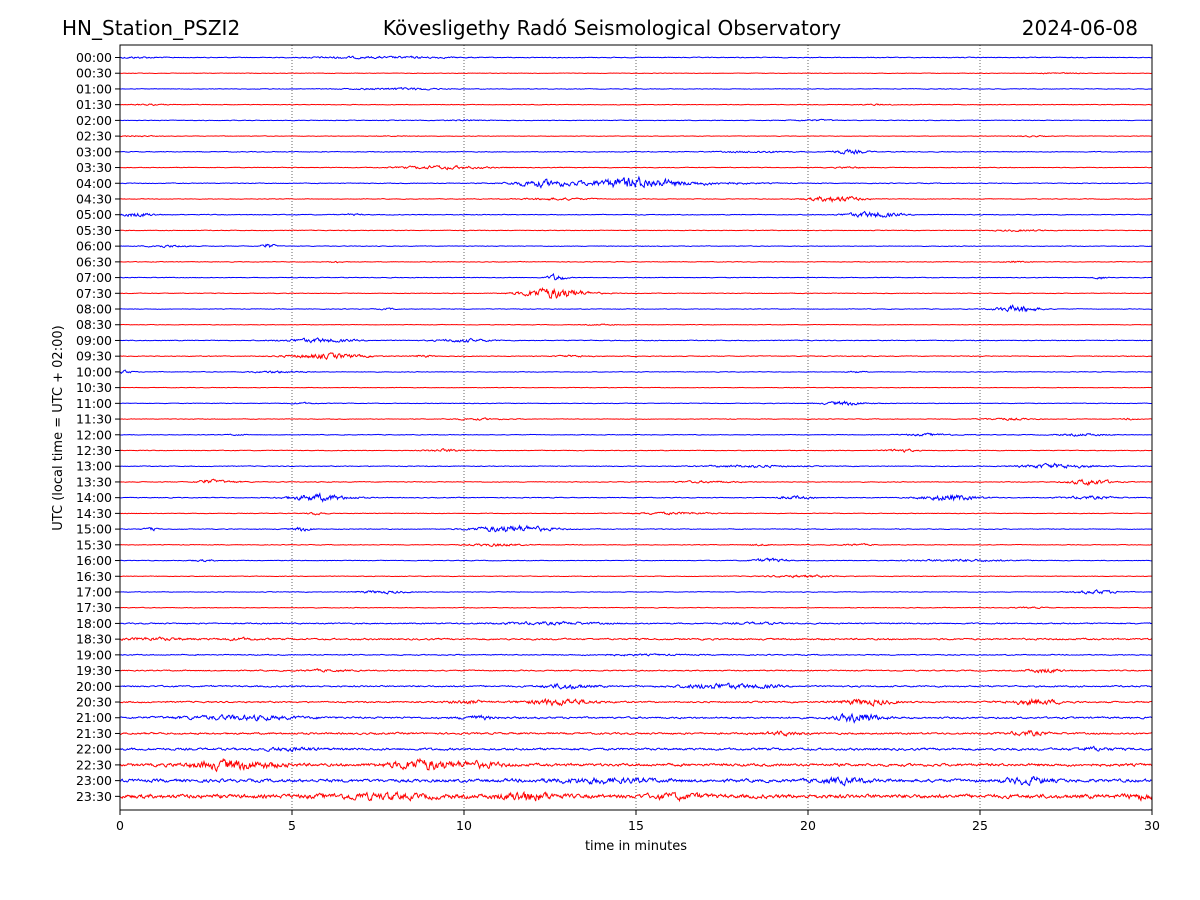  I want to click on y-tick-label: 01:30, so click(94, 104).